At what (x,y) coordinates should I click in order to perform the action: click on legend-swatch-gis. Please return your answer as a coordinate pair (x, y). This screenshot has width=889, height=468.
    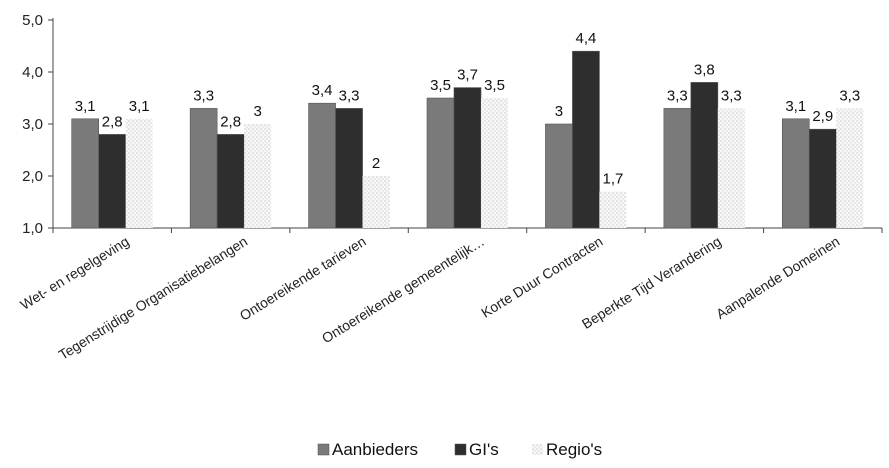
    Looking at the image, I should click on (460, 449).